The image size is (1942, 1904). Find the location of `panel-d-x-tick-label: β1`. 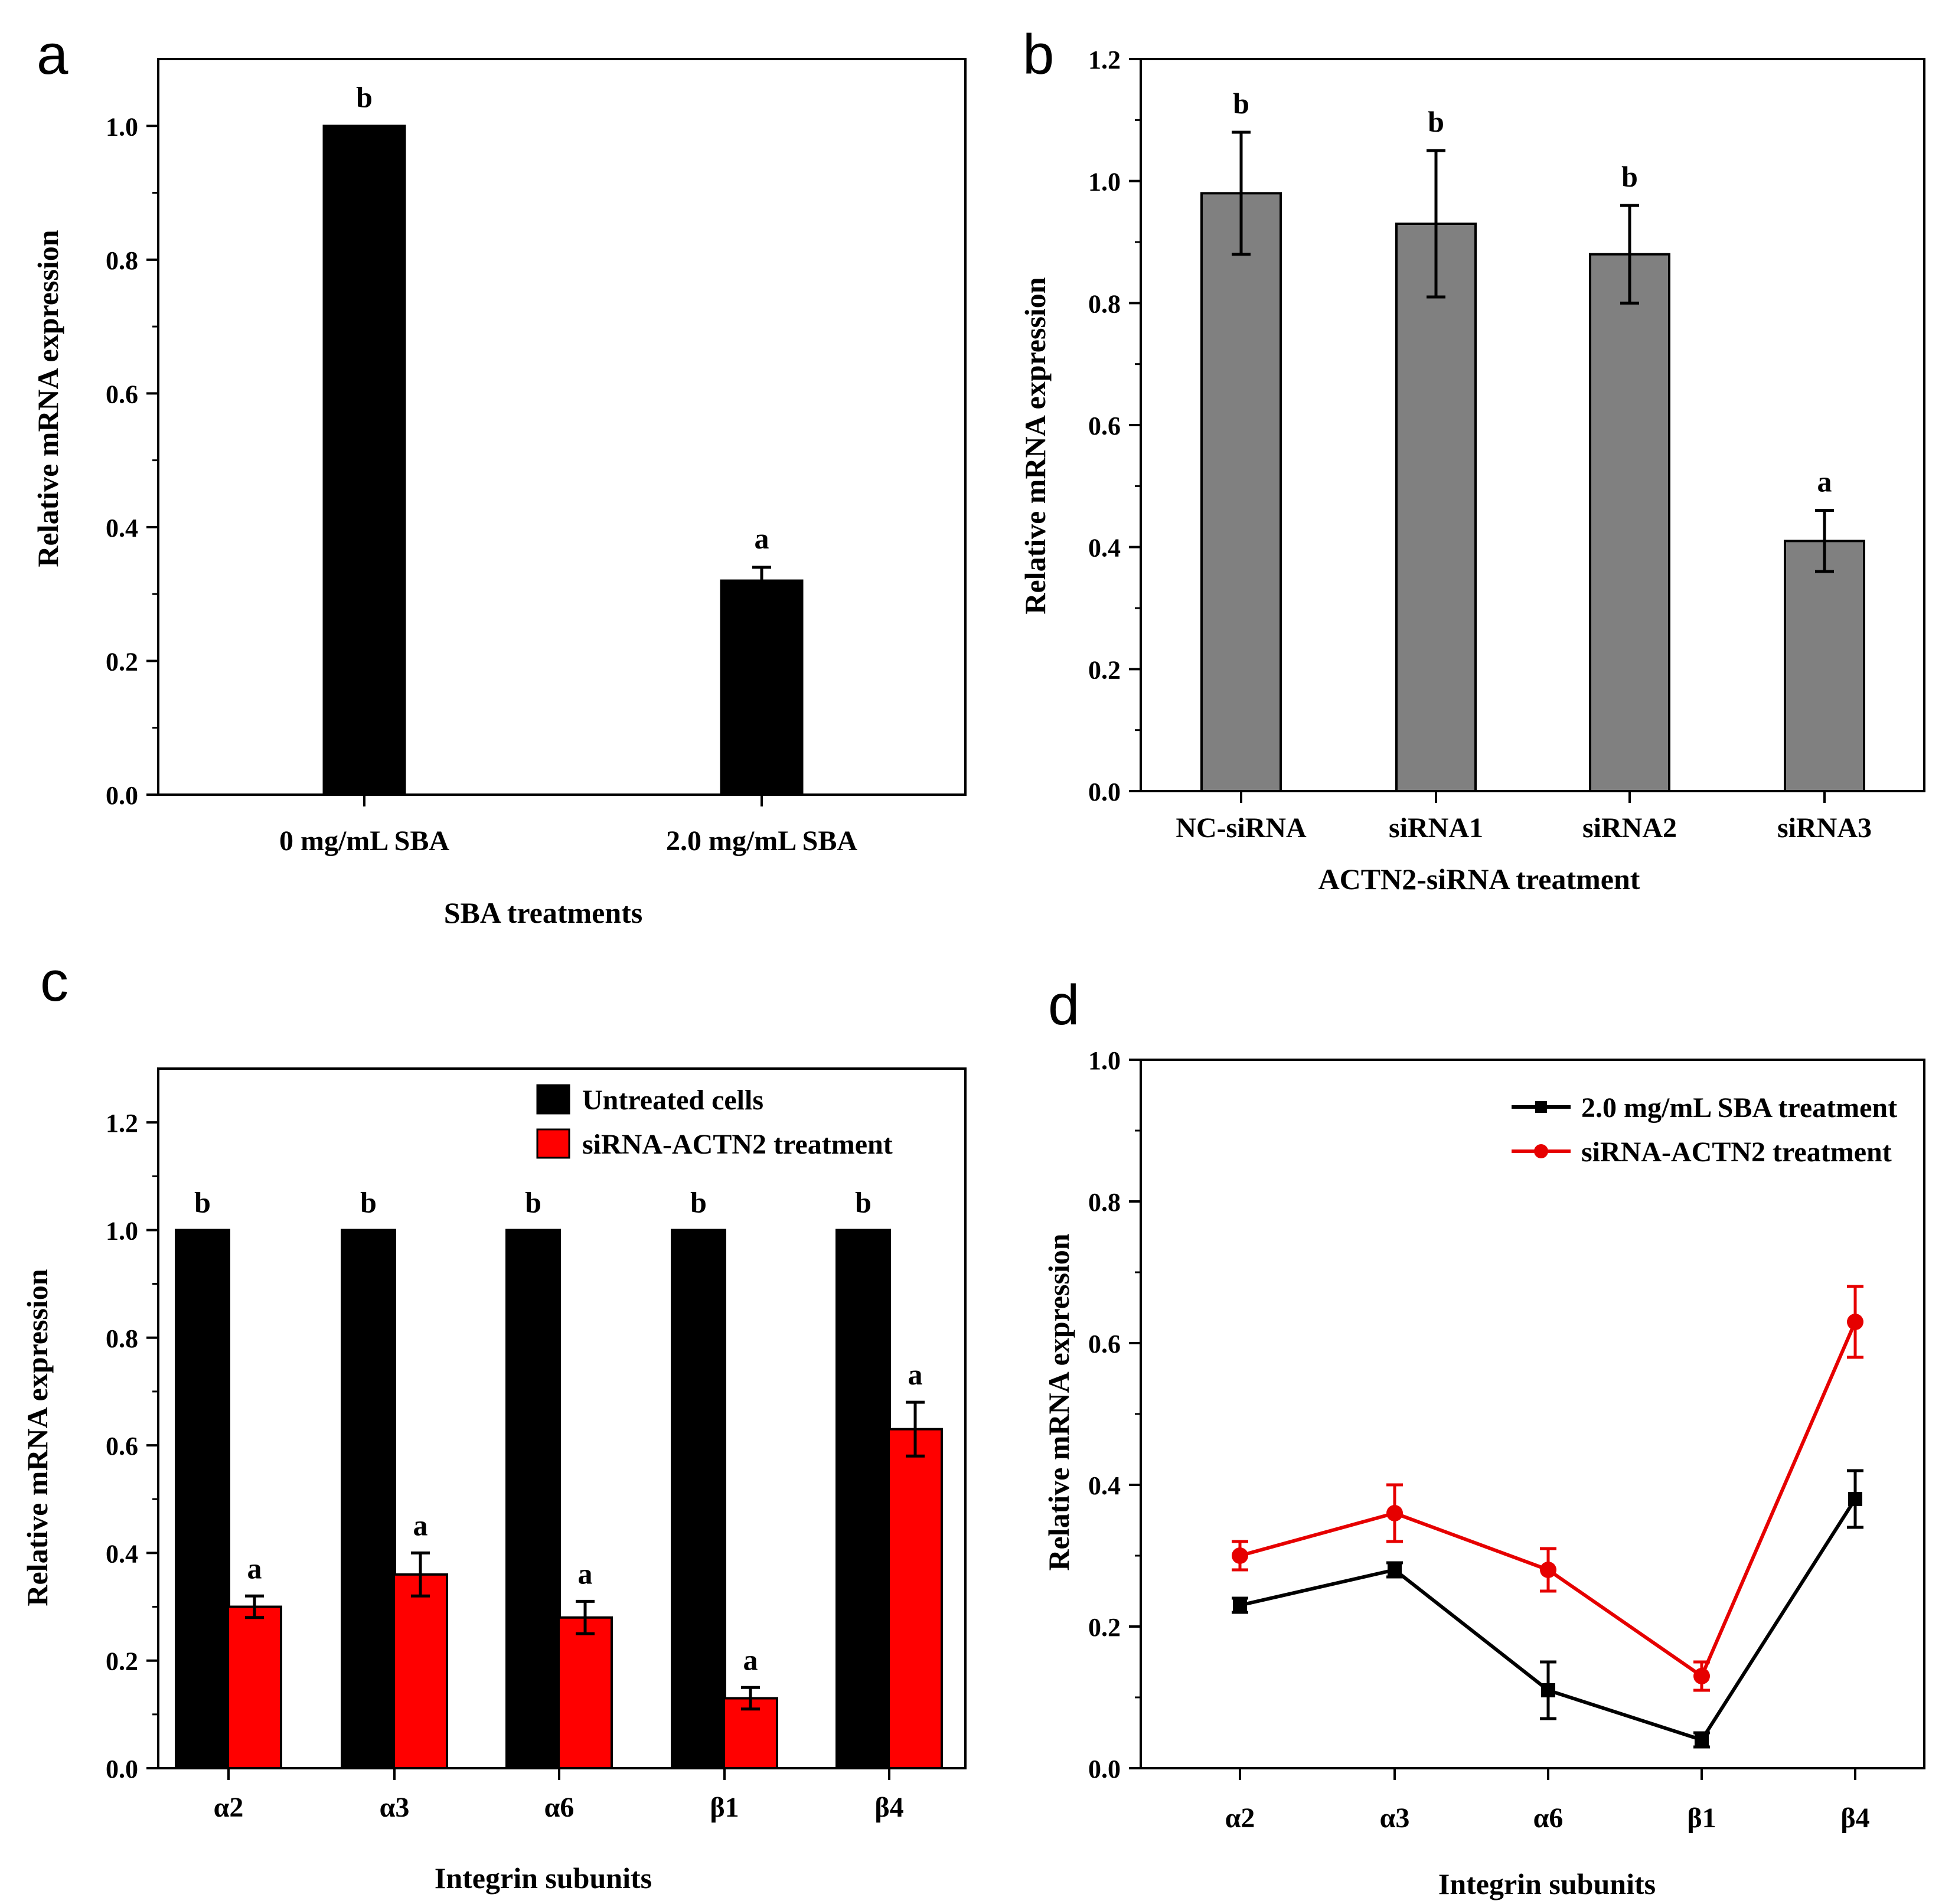

panel-d-x-tick-label: β1 is located at coordinates (1701, 1818).